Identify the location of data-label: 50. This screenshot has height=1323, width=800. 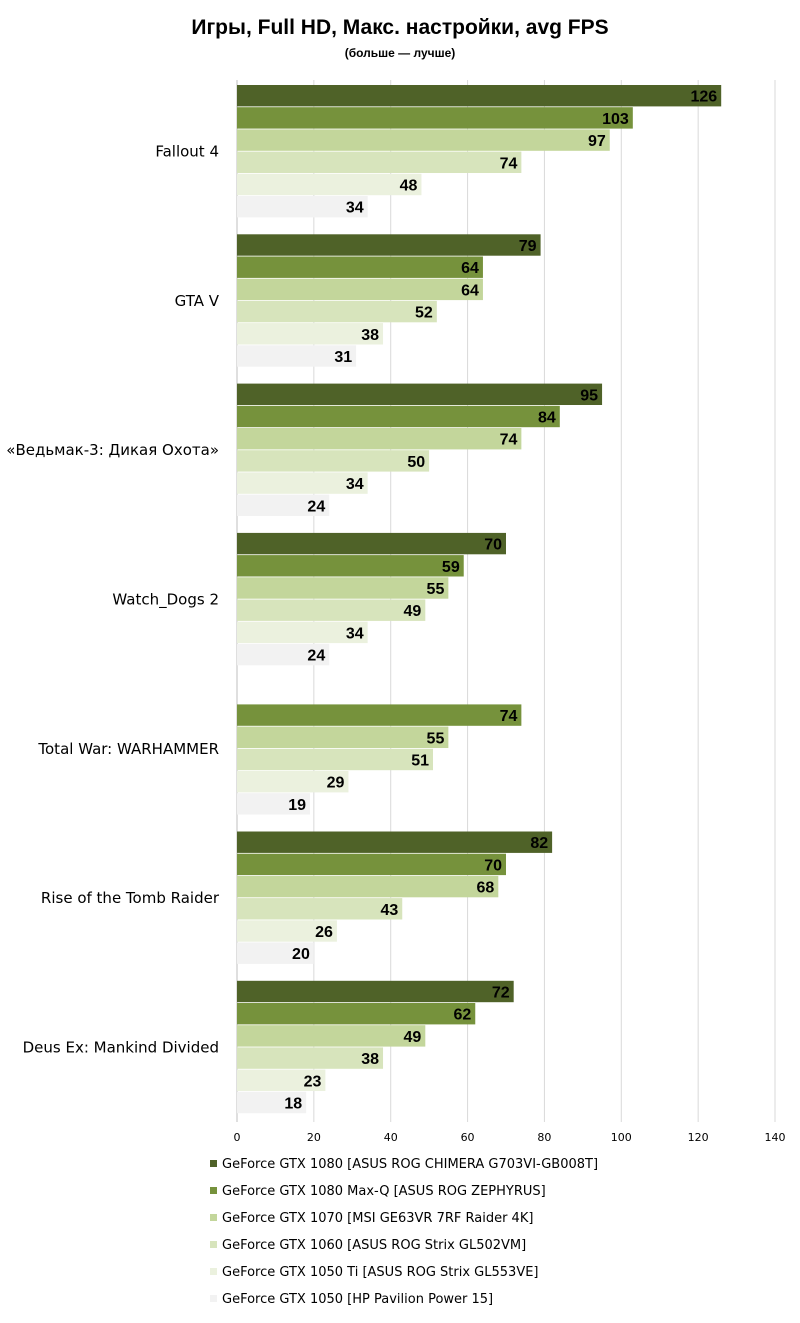
(416, 462).